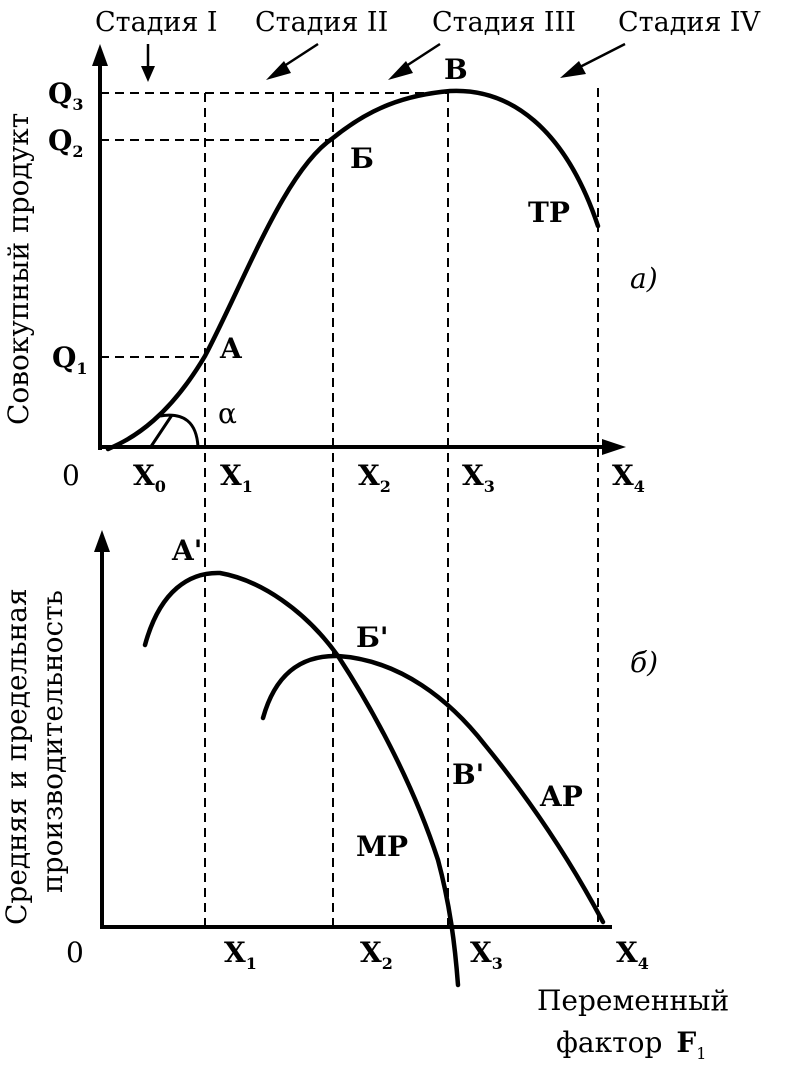 The width and height of the screenshot is (797, 1072). I want to click on top-x-axis-arrowhead, so click(614, 447).